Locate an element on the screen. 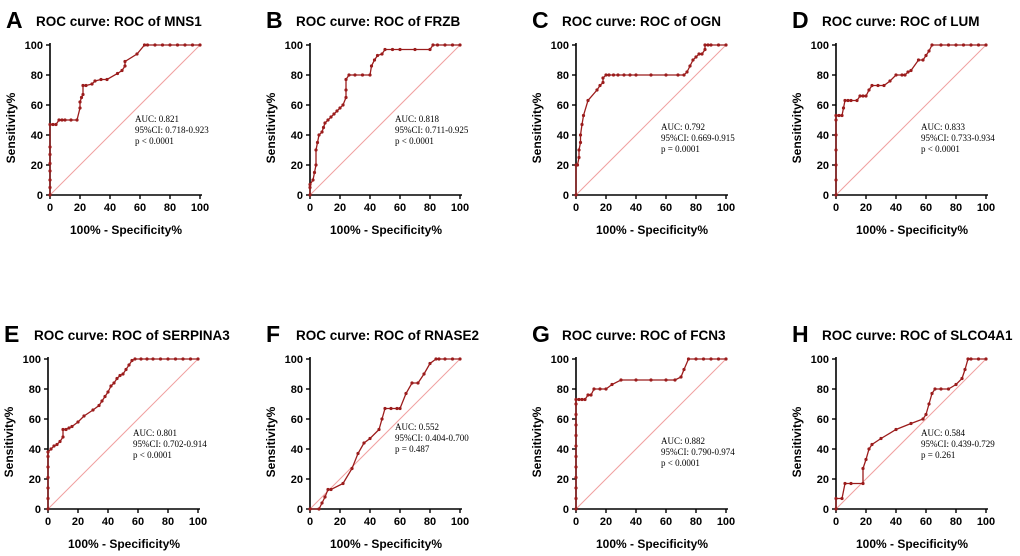 This screenshot has width=1020, height=556. roc-curve-line is located at coordinates (650, 433).